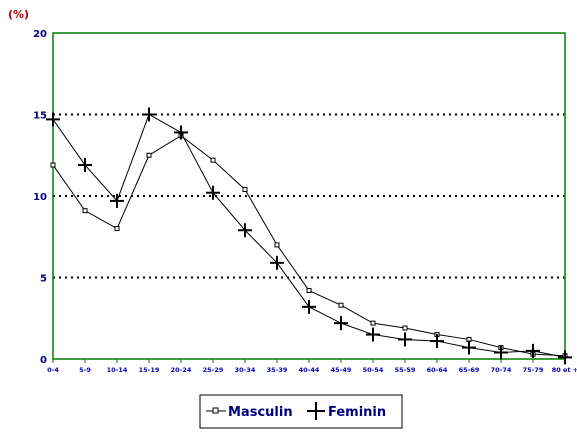 Image resolution: width=577 pixels, height=433 pixels. I want to click on y-unit-label: (%), so click(18, 14).